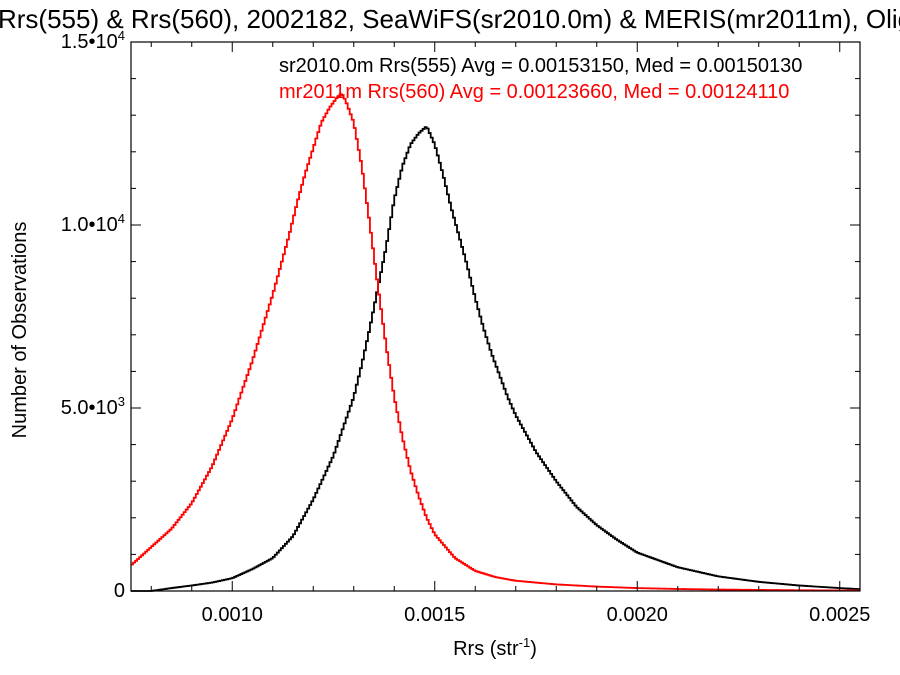  Describe the element at coordinates (93, 406) in the screenshot. I see `y-tick-label: 5.0•103` at that location.